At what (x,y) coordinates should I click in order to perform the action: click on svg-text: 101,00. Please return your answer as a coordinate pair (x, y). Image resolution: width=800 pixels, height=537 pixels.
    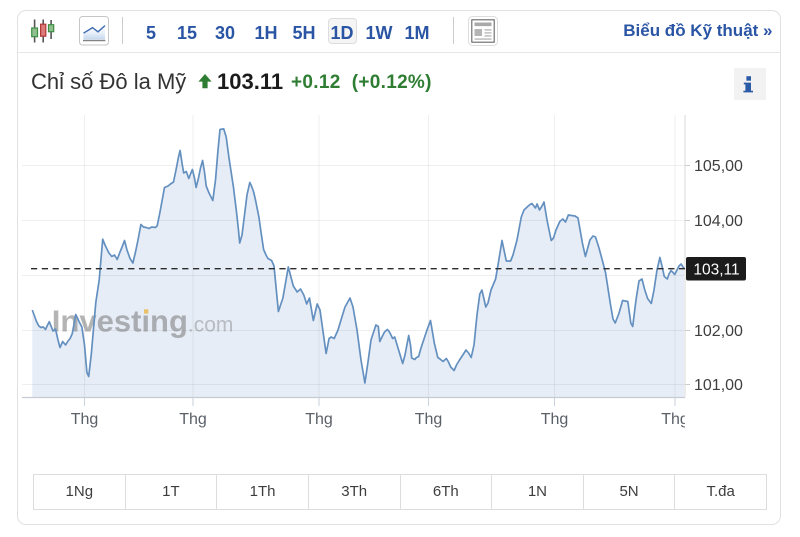
    Looking at the image, I should click on (718, 385).